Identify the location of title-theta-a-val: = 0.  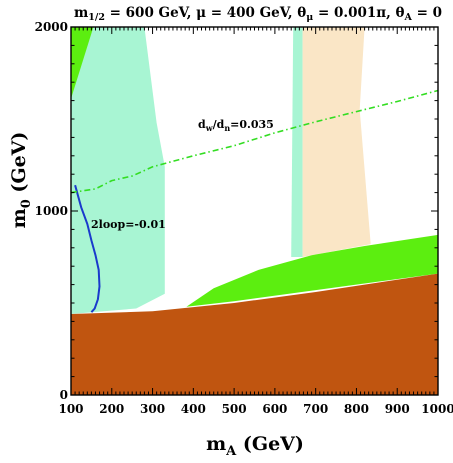
(427, 13).